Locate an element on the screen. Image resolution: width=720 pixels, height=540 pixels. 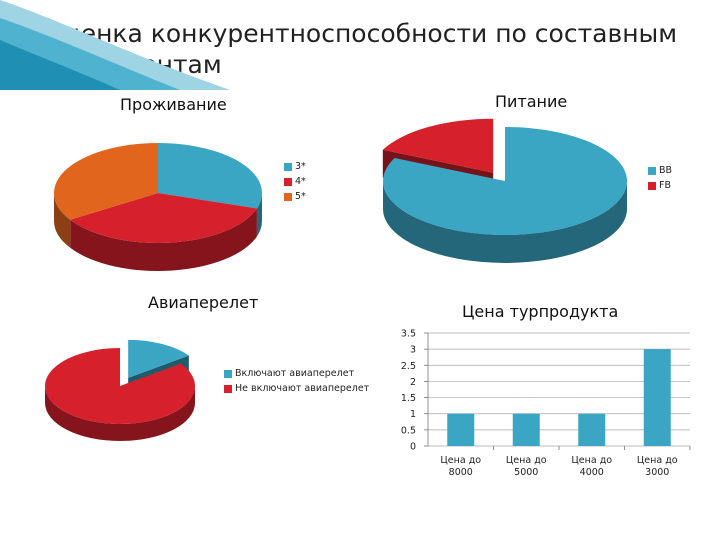
x-tick-label: Цена до 4000 is located at coordinates (591, 466).